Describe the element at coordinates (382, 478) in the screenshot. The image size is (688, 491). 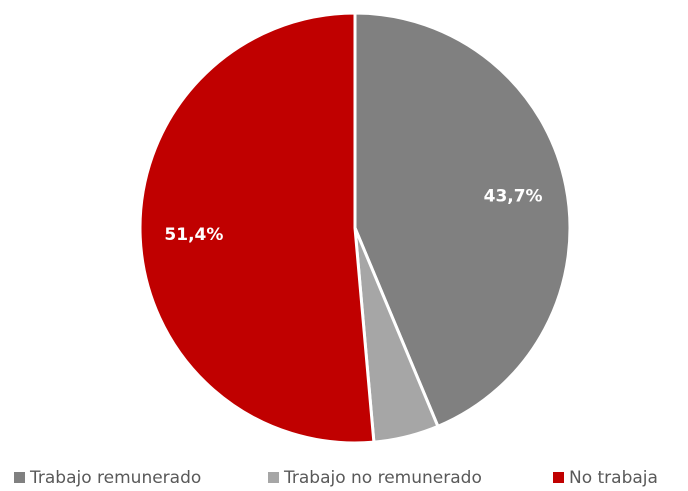
I see `legend-label: Trabajo no remunerado` at that location.